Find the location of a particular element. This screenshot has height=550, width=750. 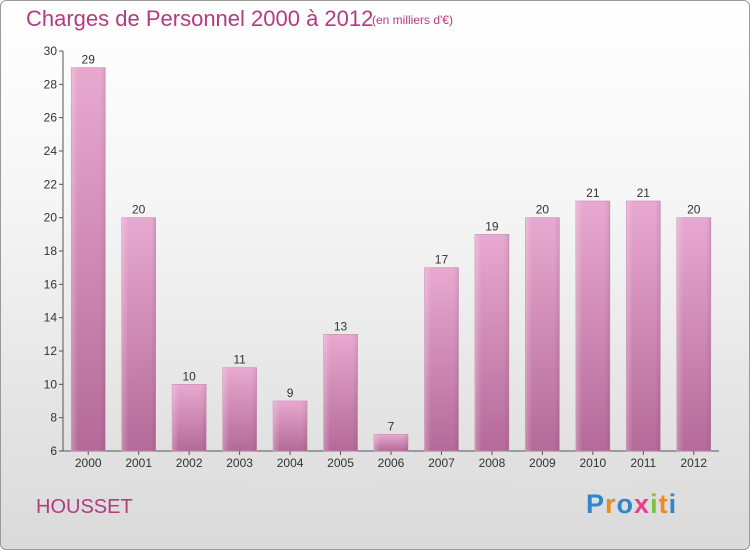

x-tick-label: 2001 is located at coordinates (138, 463).